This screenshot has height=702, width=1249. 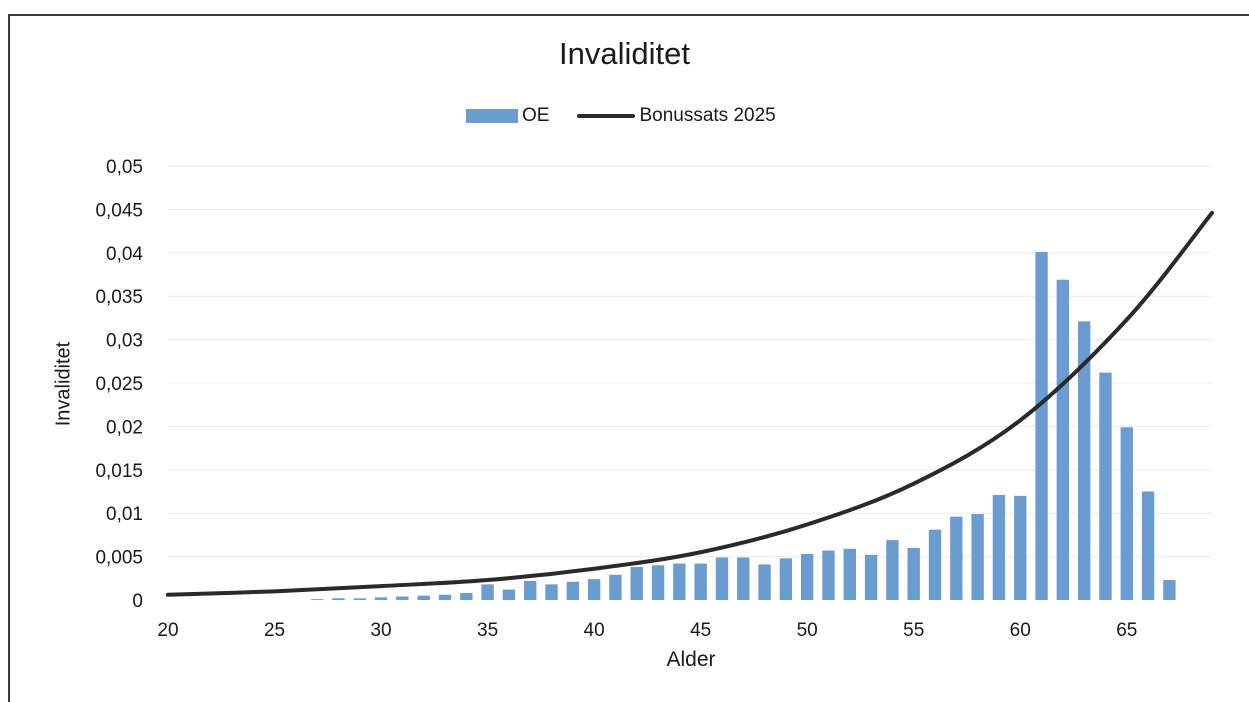 I want to click on y-tick-label: 0,05, so click(x=124, y=167).